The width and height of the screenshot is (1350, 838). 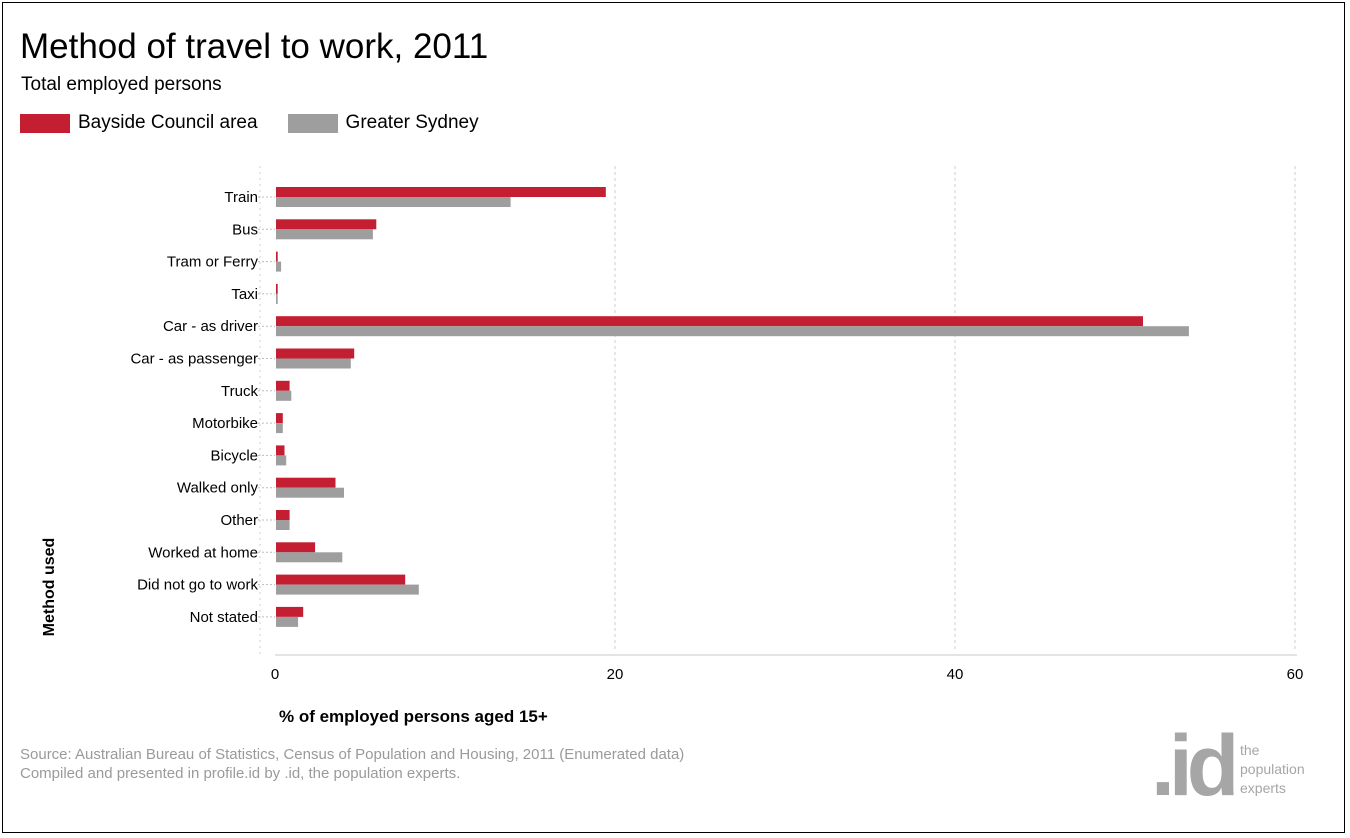 I want to click on y-tick-label: Tram or Ferry, so click(x=213, y=262).